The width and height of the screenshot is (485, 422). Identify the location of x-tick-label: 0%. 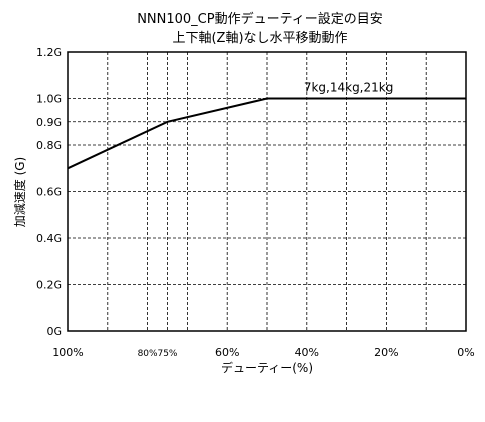
(465, 352).